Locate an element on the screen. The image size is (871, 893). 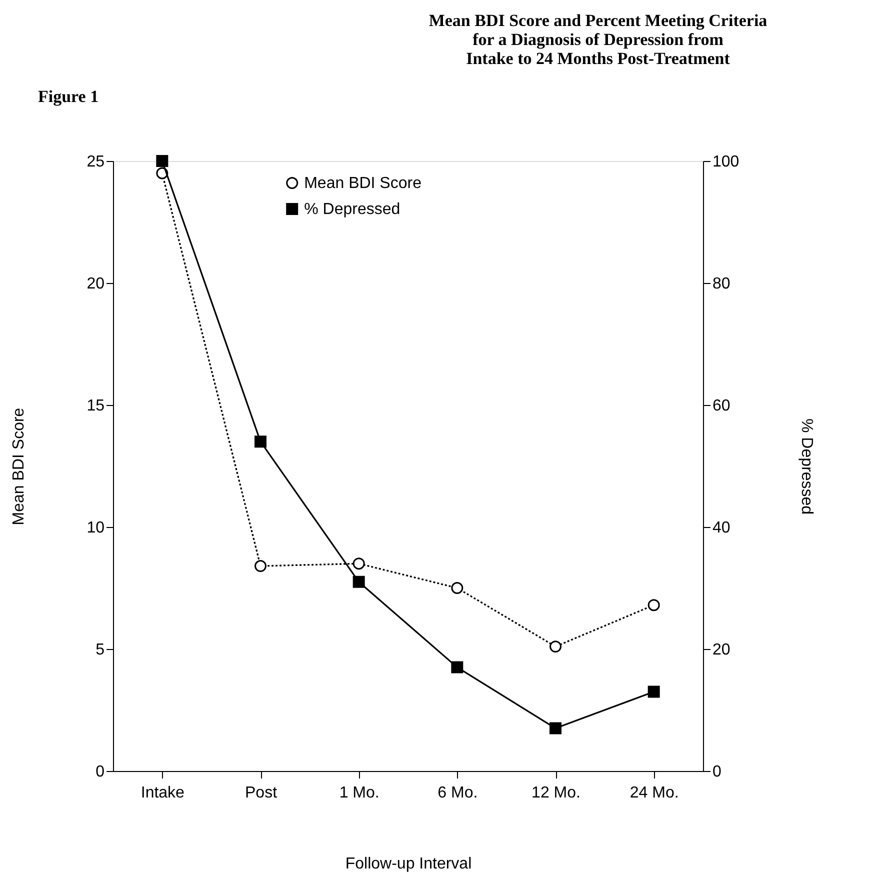
x-tick-label: Intake is located at coordinates (162, 793).